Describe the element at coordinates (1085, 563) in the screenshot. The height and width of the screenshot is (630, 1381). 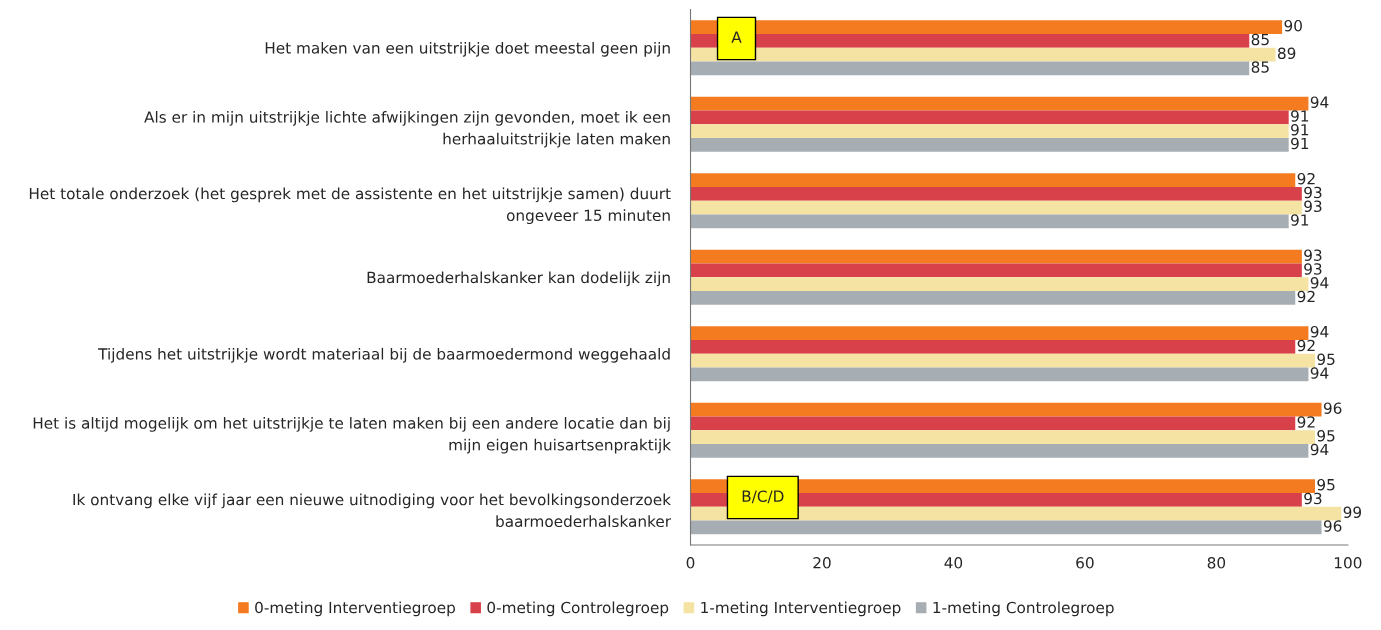
I see `x-tick-label: 60` at that location.